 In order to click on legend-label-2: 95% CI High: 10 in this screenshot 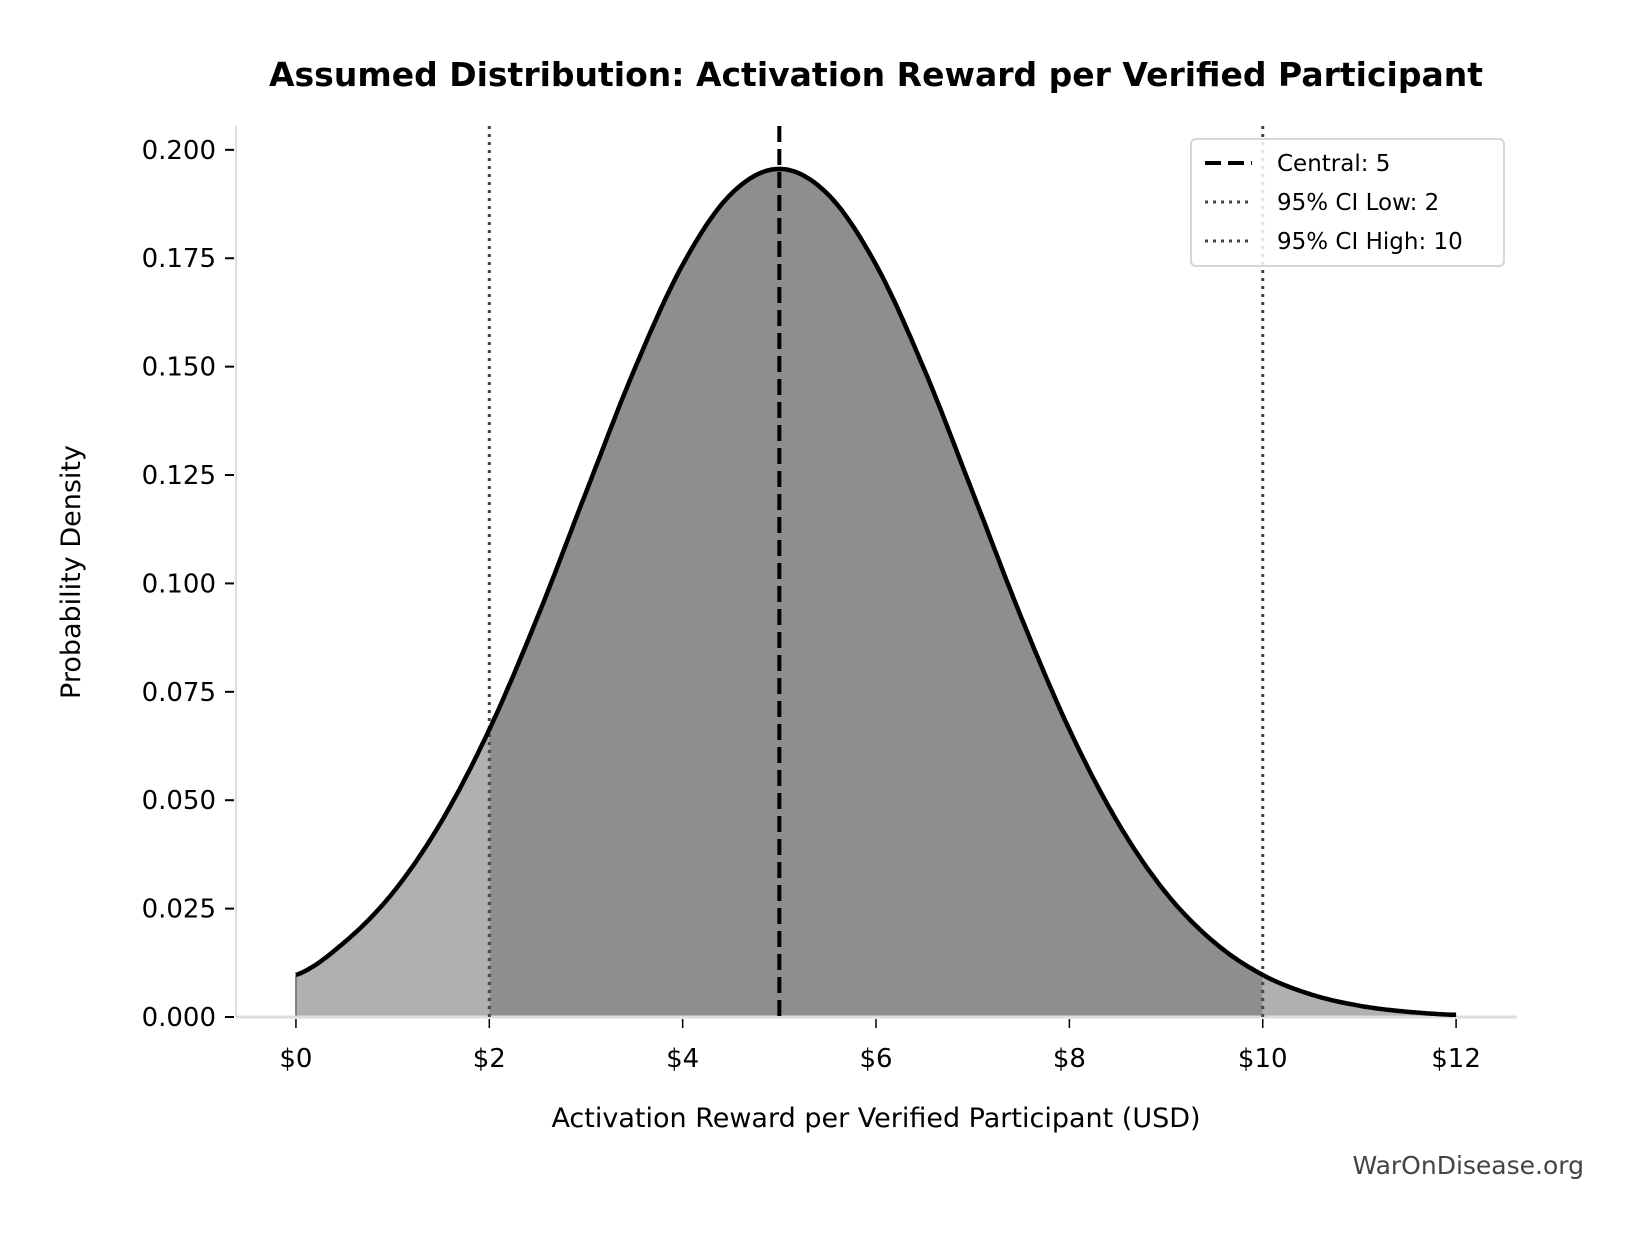, I will do `click(1370, 242)`.